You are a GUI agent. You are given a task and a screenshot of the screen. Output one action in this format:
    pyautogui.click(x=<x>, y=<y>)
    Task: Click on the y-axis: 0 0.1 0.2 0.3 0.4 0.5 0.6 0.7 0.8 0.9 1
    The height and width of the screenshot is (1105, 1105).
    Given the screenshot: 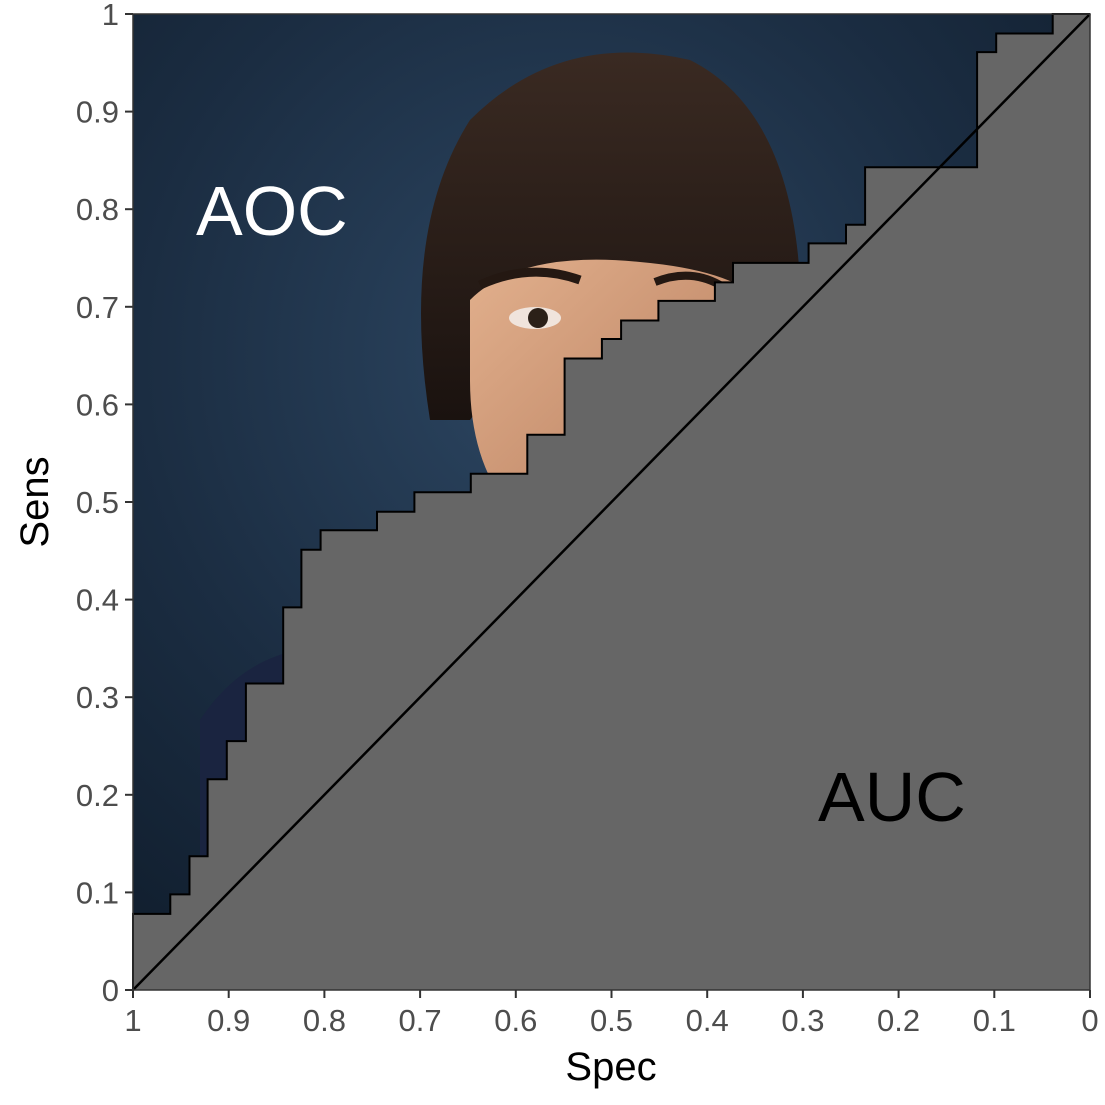 What is the action you would take?
    pyautogui.click(x=104, y=504)
    